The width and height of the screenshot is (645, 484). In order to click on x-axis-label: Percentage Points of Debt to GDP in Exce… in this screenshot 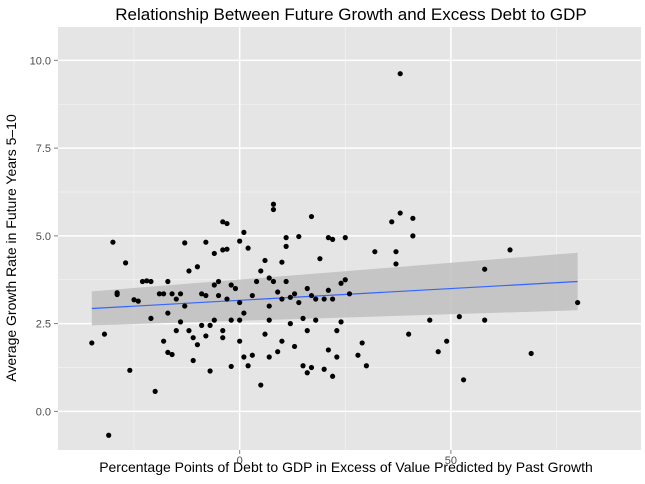, I will do `click(346, 467)`.